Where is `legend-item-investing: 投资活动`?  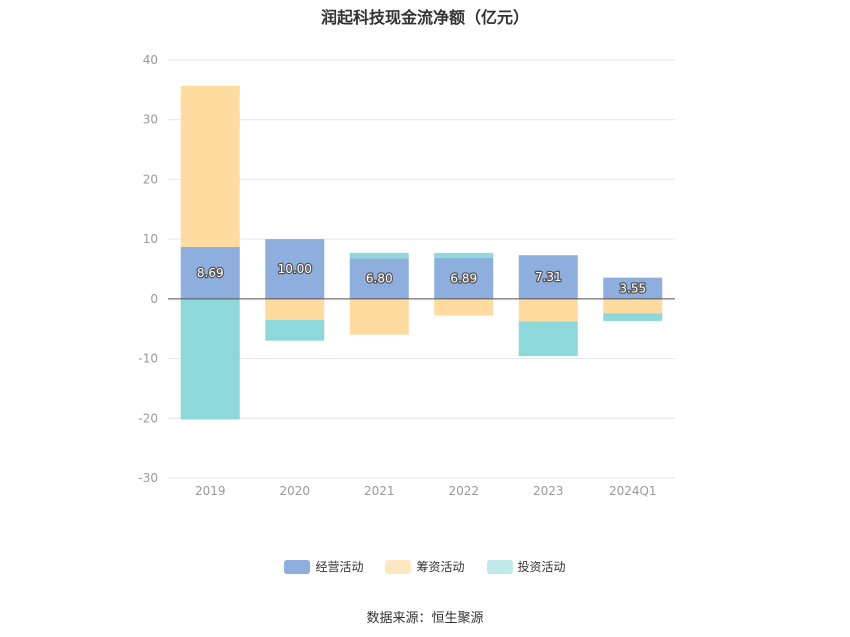 legend-item-investing: 投资活动 is located at coordinates (526, 566).